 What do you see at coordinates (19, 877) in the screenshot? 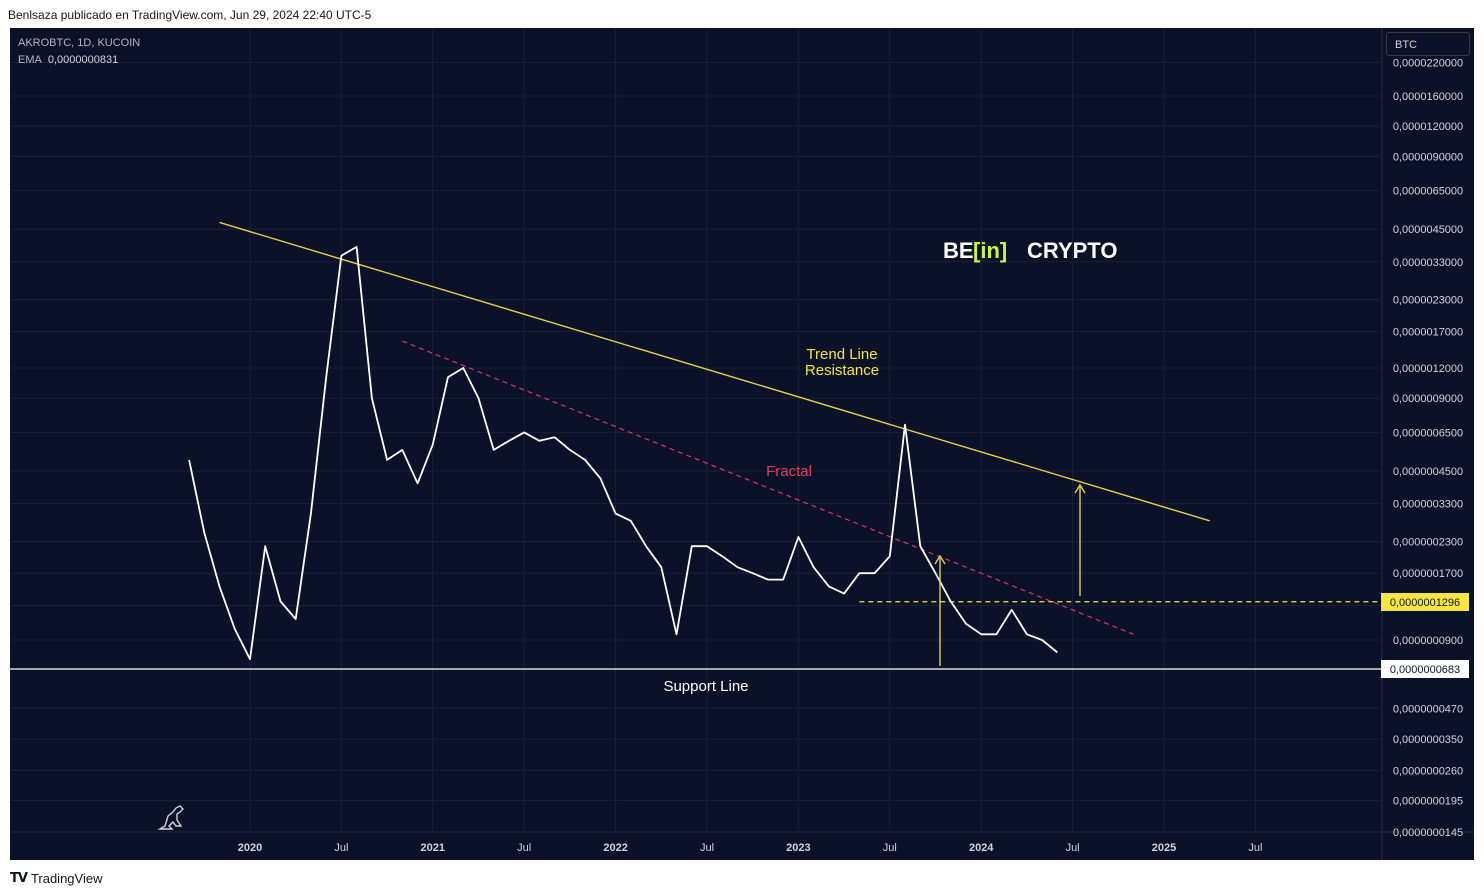
I see `tradingview-logo-icon: 𝗧𝗩` at bounding box center [19, 877].